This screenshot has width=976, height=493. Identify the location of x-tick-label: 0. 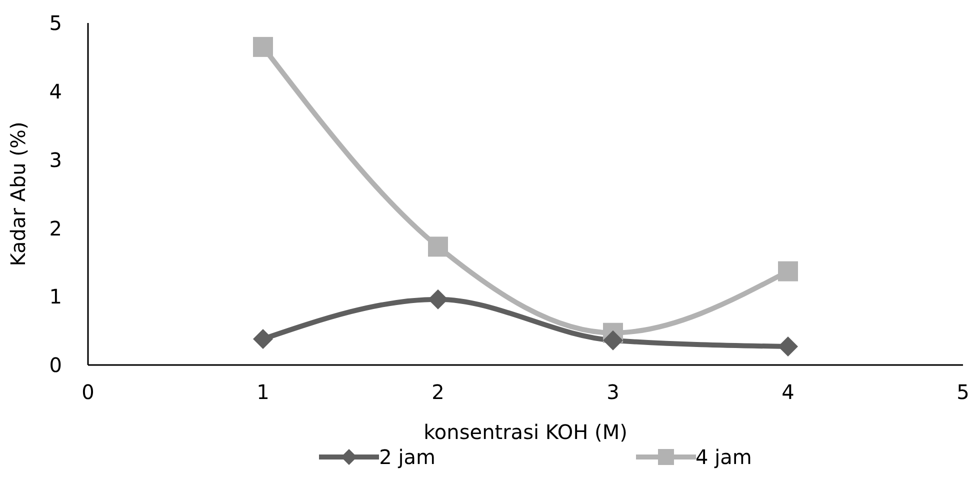
(88, 392).